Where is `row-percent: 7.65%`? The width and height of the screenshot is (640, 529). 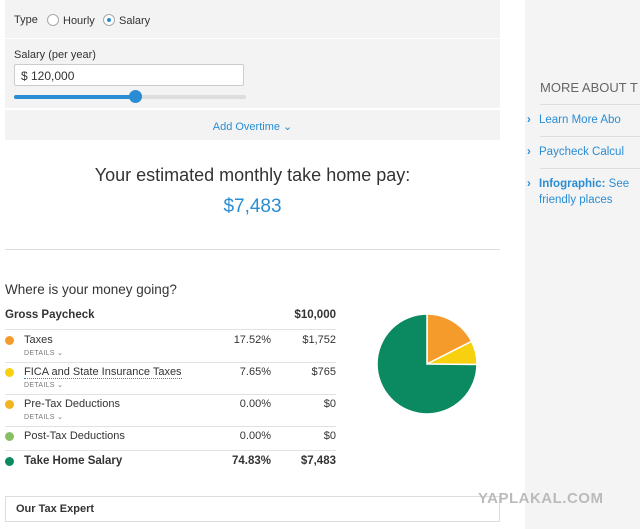 row-percent: 7.65% is located at coordinates (255, 372).